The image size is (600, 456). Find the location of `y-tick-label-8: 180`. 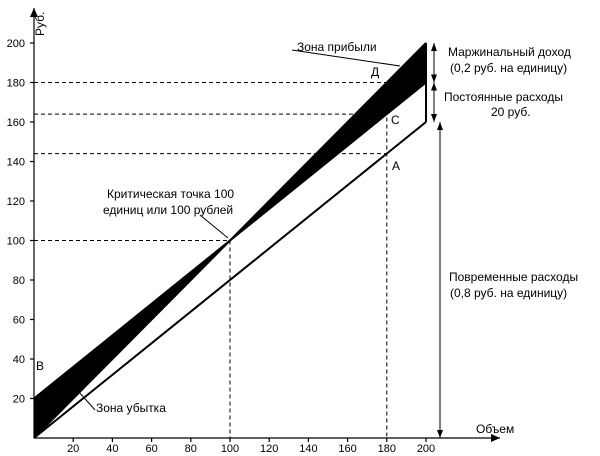

y-tick-label-8: 180 is located at coordinates (16, 84).